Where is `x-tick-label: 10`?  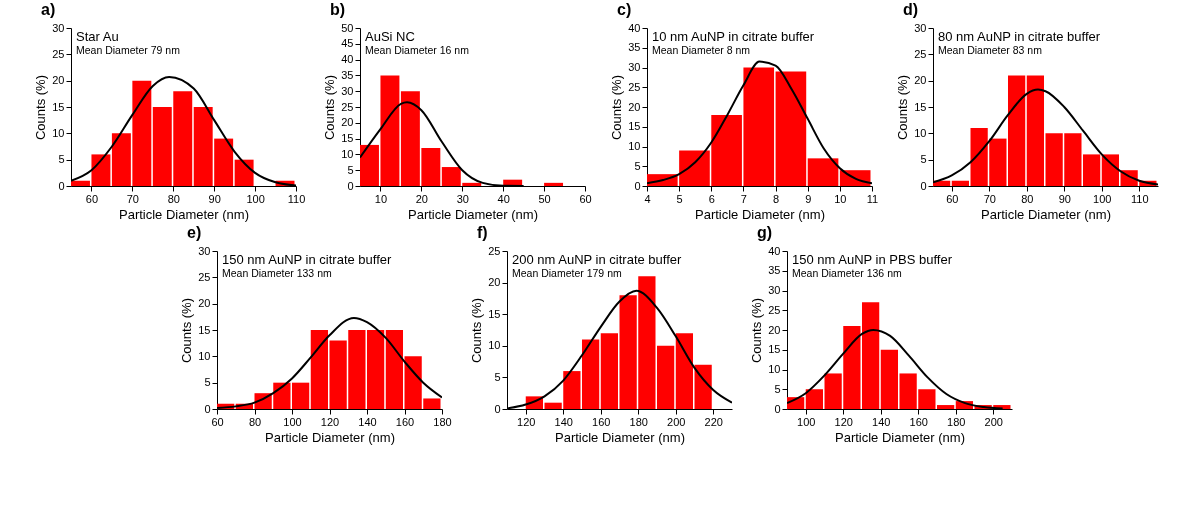 x-tick-label: 10 is located at coordinates (380, 198).